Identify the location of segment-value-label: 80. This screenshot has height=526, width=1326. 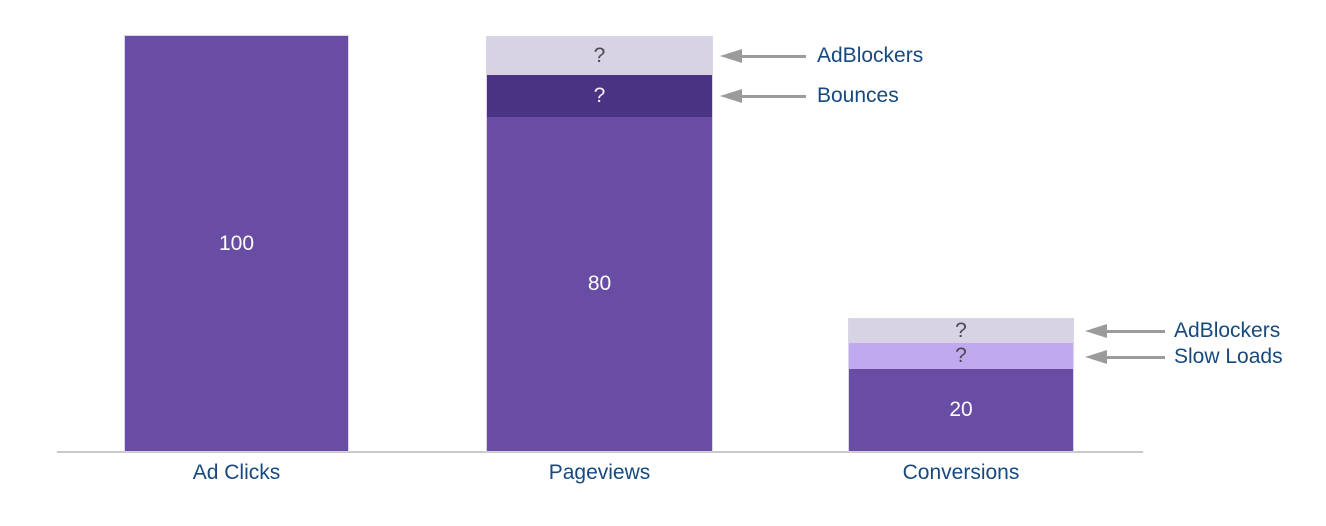
(599, 283).